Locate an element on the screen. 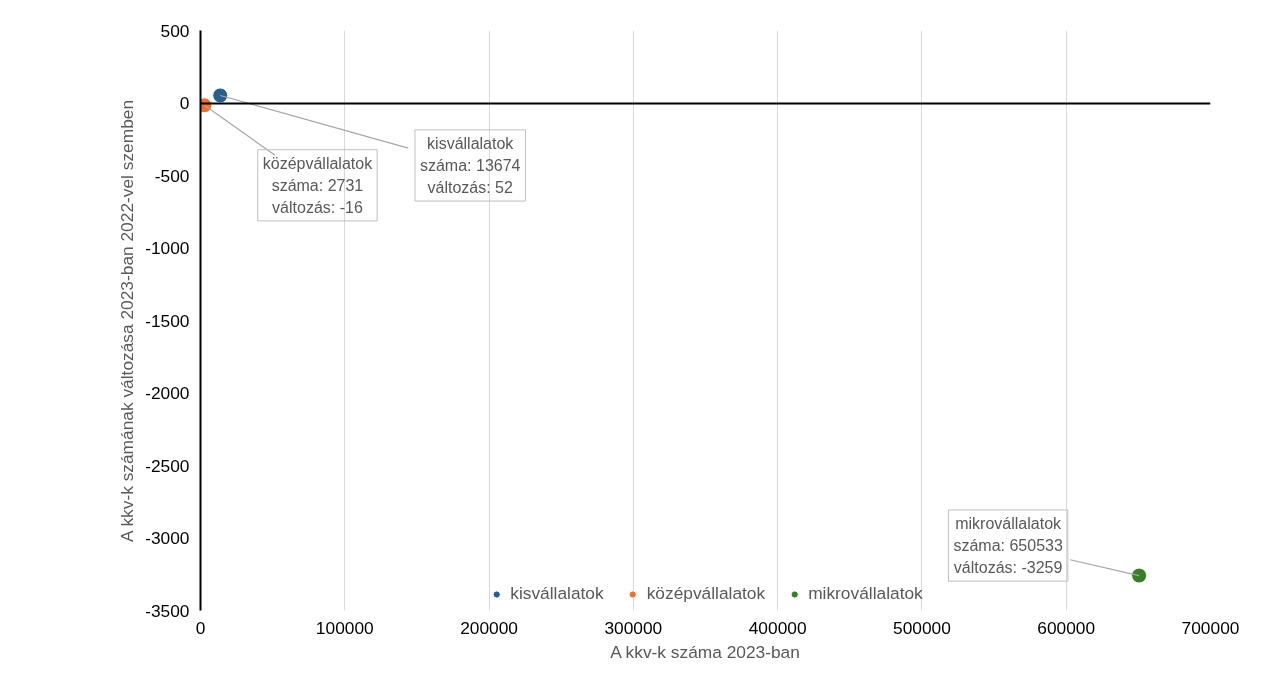 The height and width of the screenshot is (695, 1268). x-tick-label: 200000 is located at coordinates (489, 627).